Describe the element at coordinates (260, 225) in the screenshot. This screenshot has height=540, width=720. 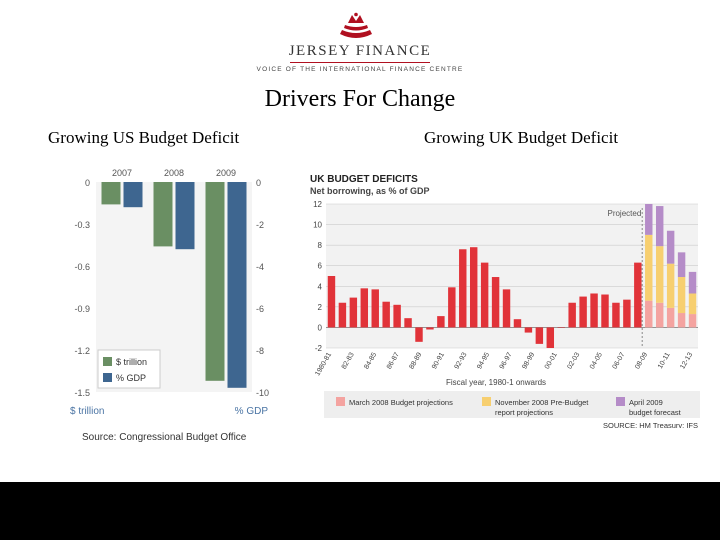
I see `right-axis-tick-label: -2` at that location.